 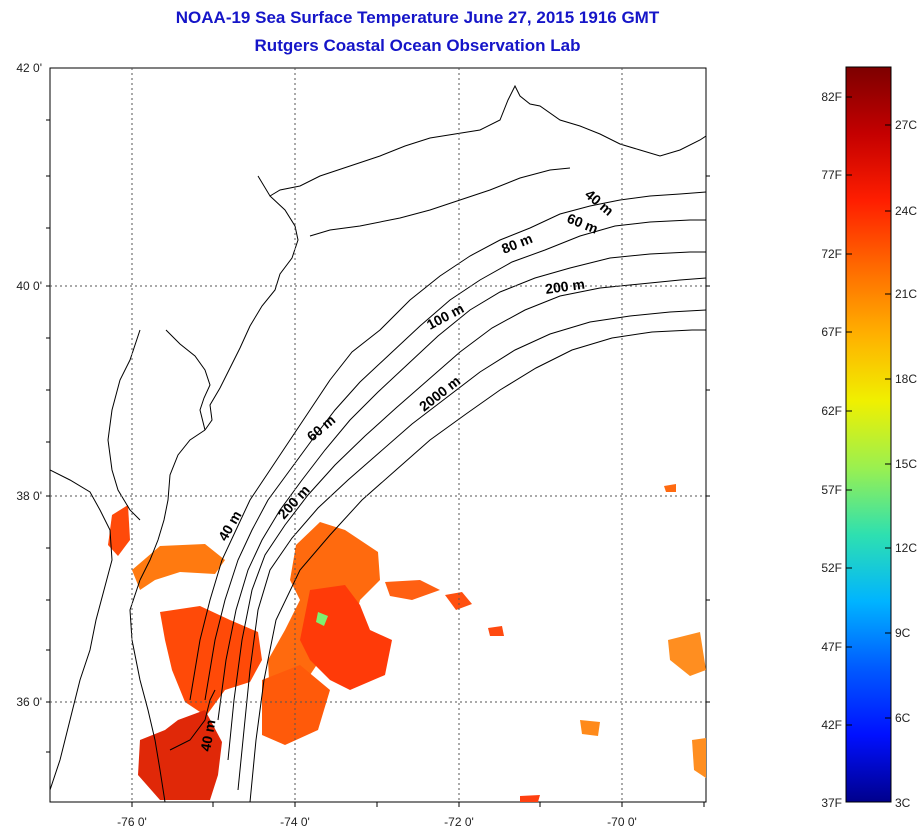 What do you see at coordinates (172, 505) in the screenshot?
I see `coastline-delmarva` at bounding box center [172, 505].